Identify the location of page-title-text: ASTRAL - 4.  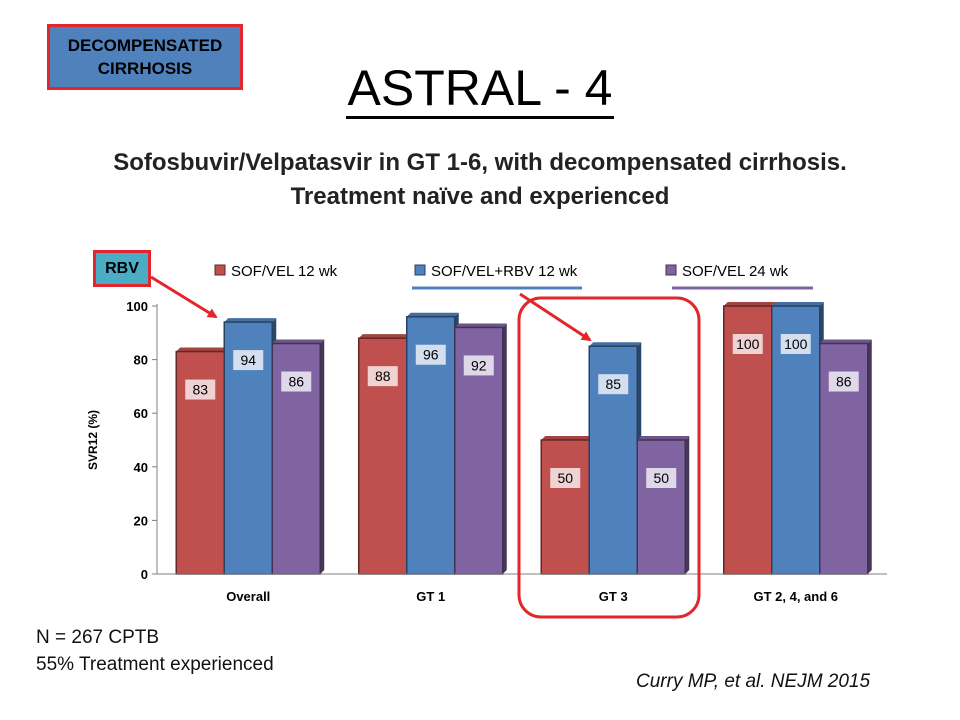
(480, 89).